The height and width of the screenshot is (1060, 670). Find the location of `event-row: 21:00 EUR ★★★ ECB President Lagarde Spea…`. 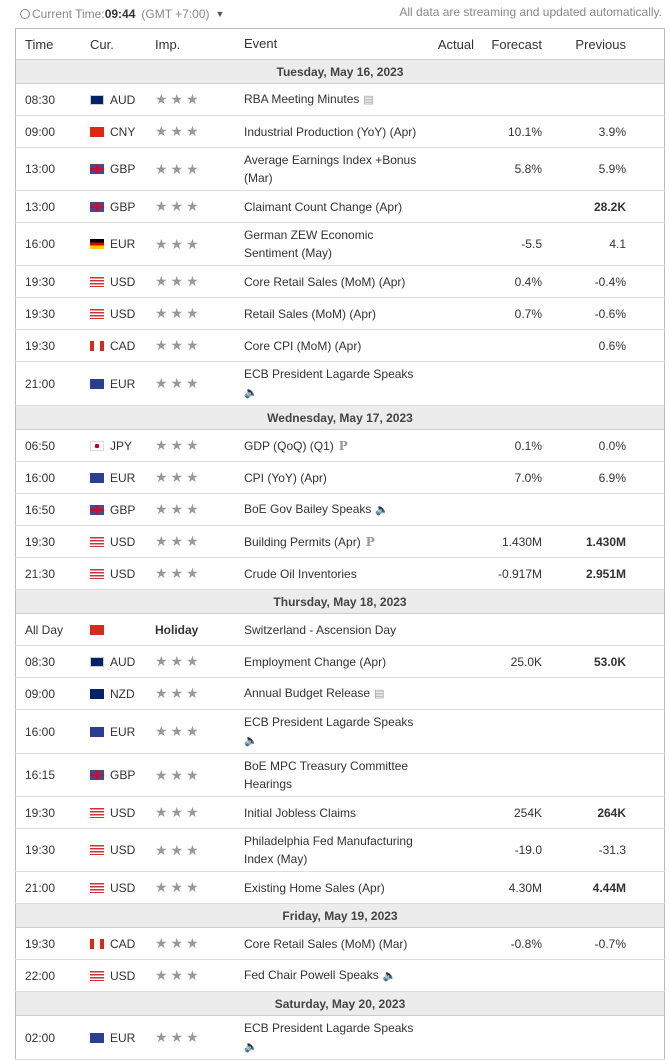

event-row: 21:00 EUR ★★★ ECB President Lagarde Spea… is located at coordinates (340, 383).